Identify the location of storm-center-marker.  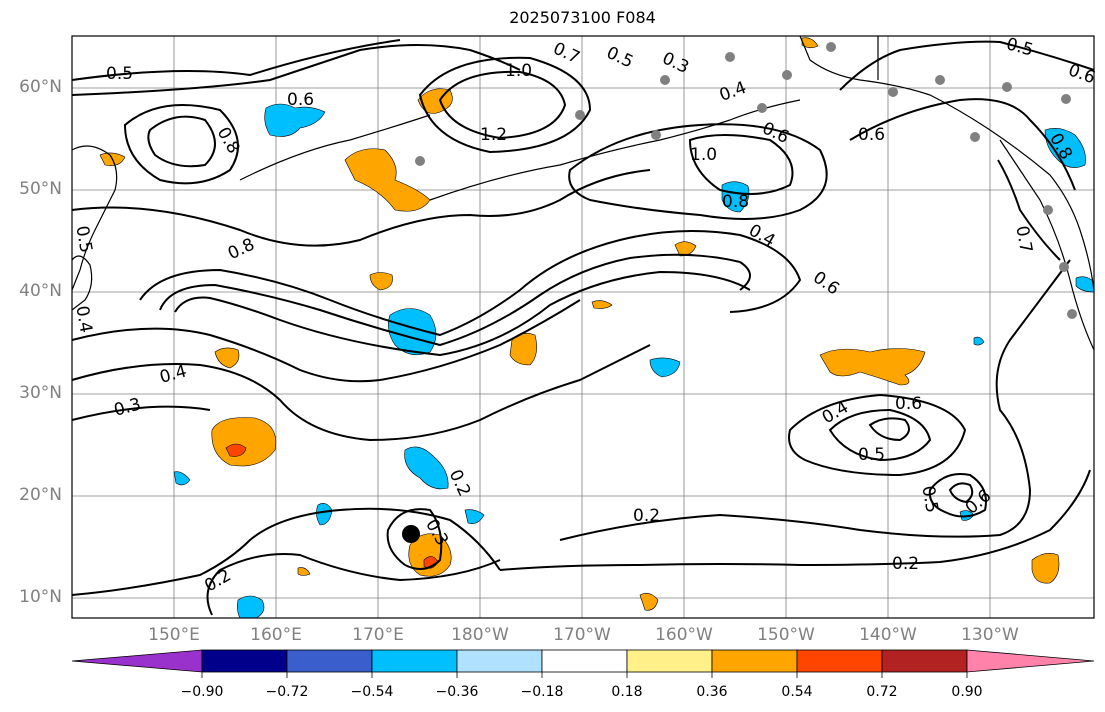
(411, 534).